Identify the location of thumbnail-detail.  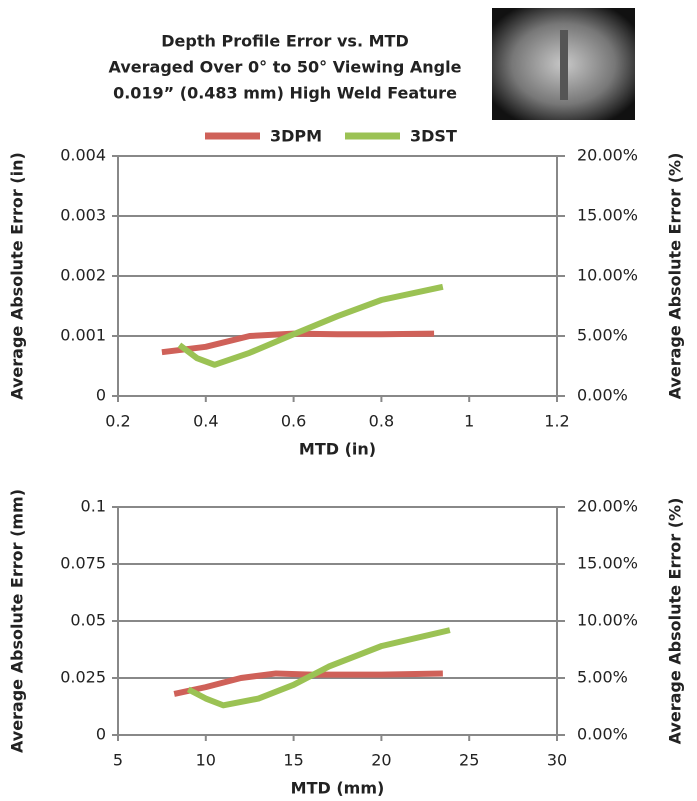
(564, 65).